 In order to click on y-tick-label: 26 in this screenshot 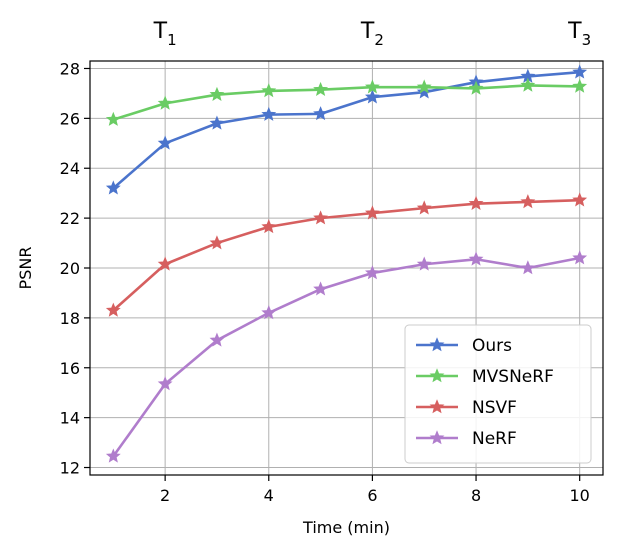, I will do `click(70, 118)`.